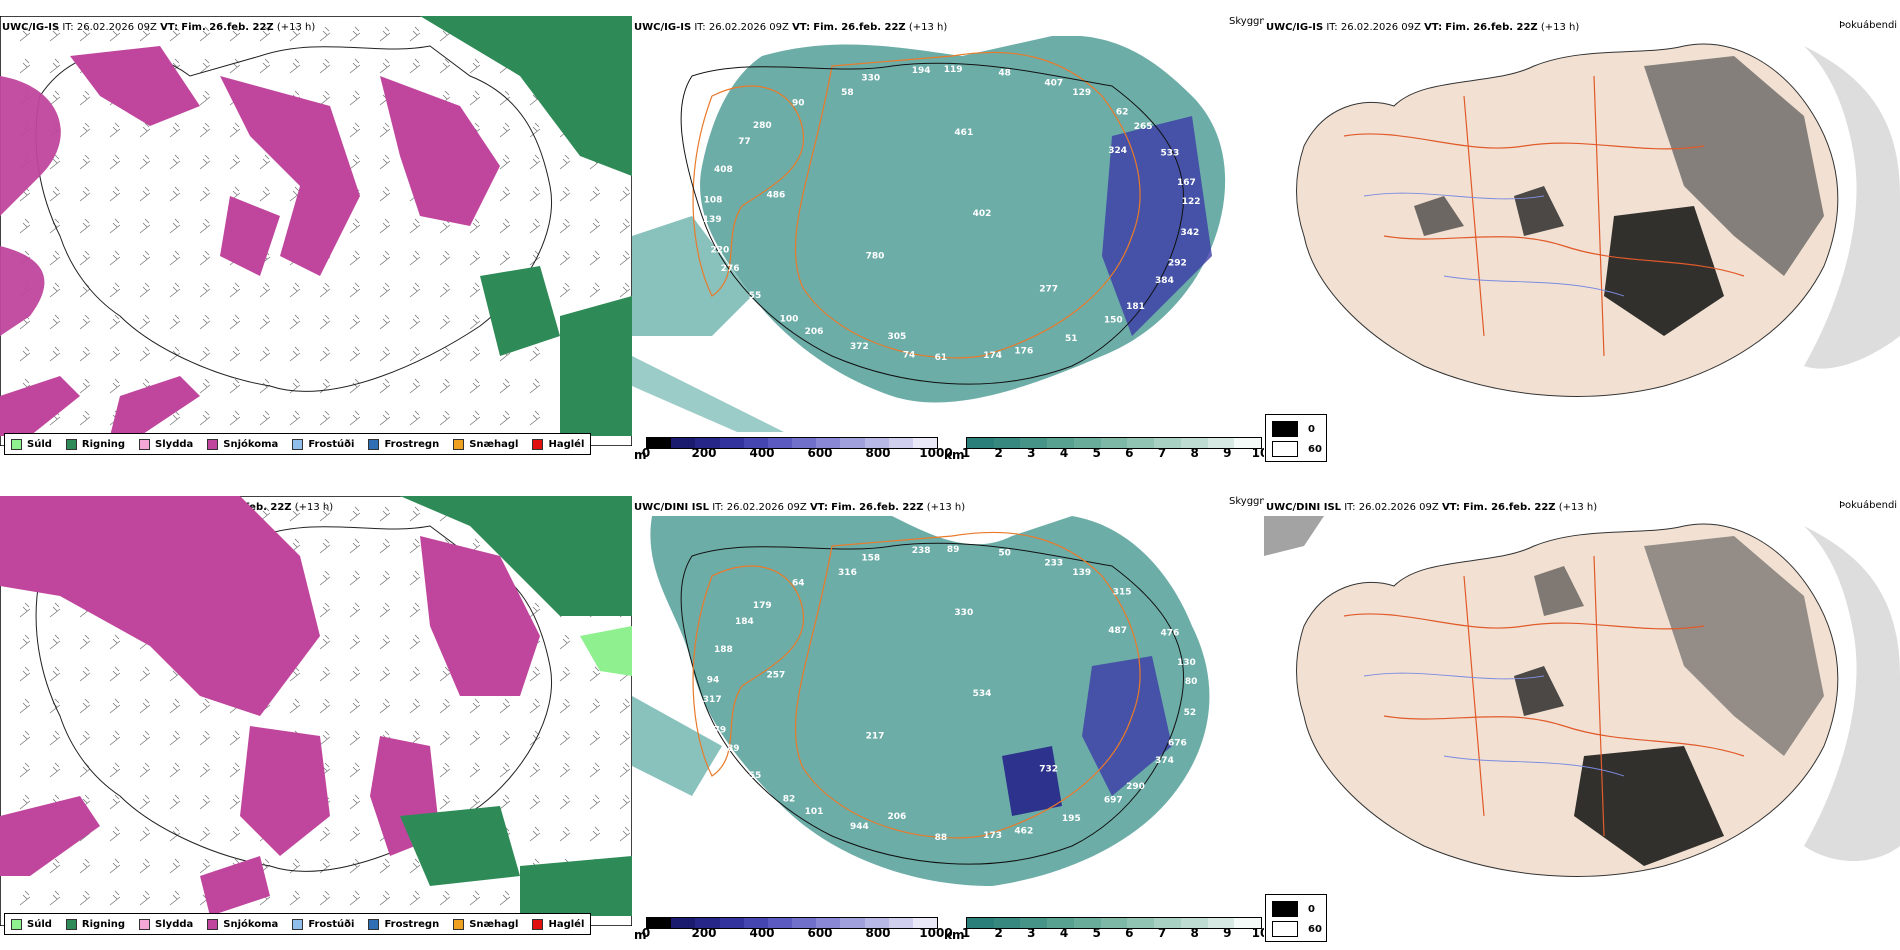 The image size is (1900, 950). What do you see at coordinates (1071, 339) in the screenshot?
I see `precip-amount-label: 51` at bounding box center [1071, 339].